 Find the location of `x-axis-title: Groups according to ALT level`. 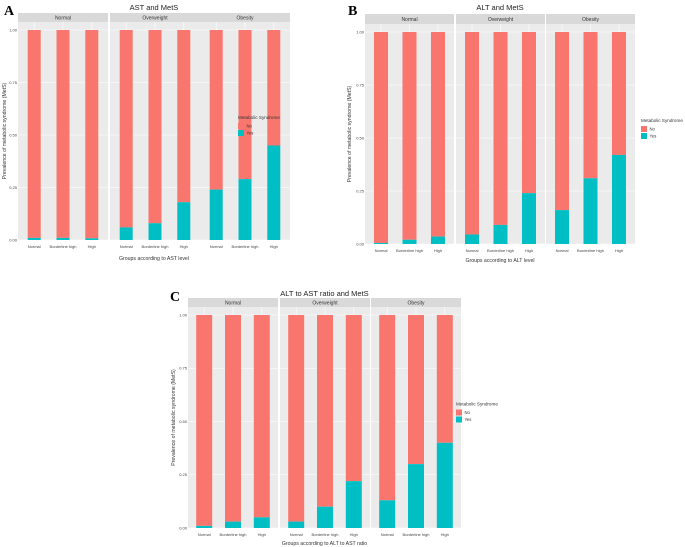

x-axis-title: Groups according to ALT level is located at coordinates (499, 261).